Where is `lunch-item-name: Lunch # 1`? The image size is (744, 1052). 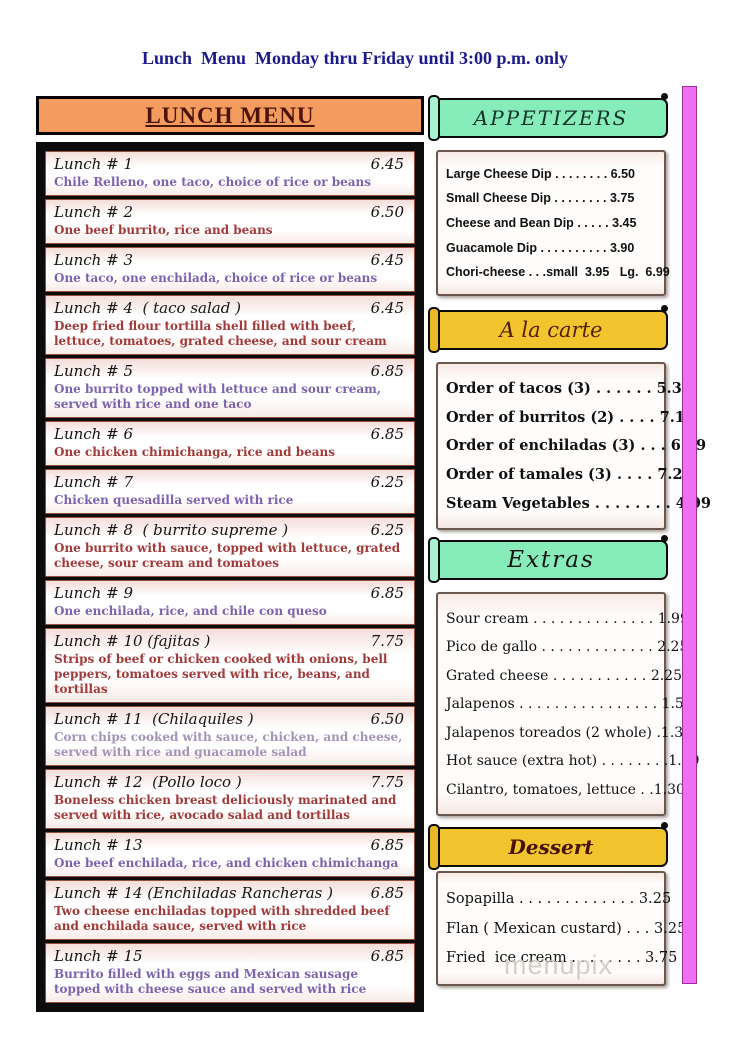
lunch-item-name: Lunch # 1 is located at coordinates (93, 164).